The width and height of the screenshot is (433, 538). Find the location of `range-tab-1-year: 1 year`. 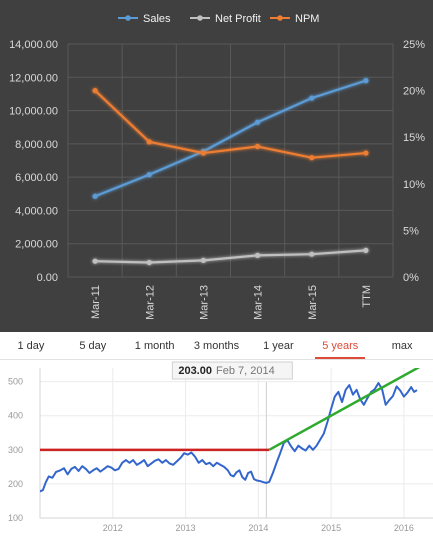

range-tab-1-year: 1 year is located at coordinates (278, 346).